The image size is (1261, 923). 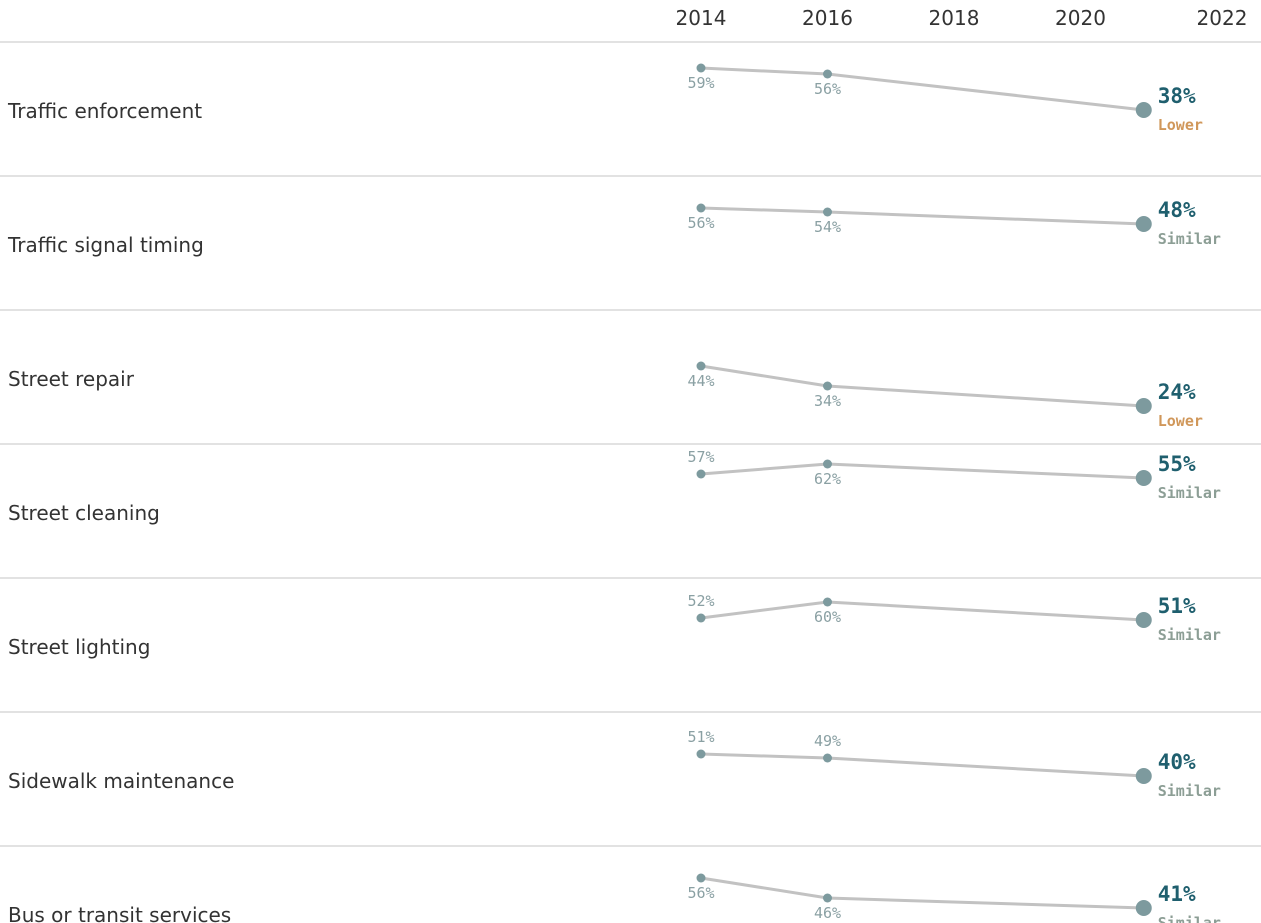 I want to click on latest-value-label: 38%, so click(x=1177, y=96).